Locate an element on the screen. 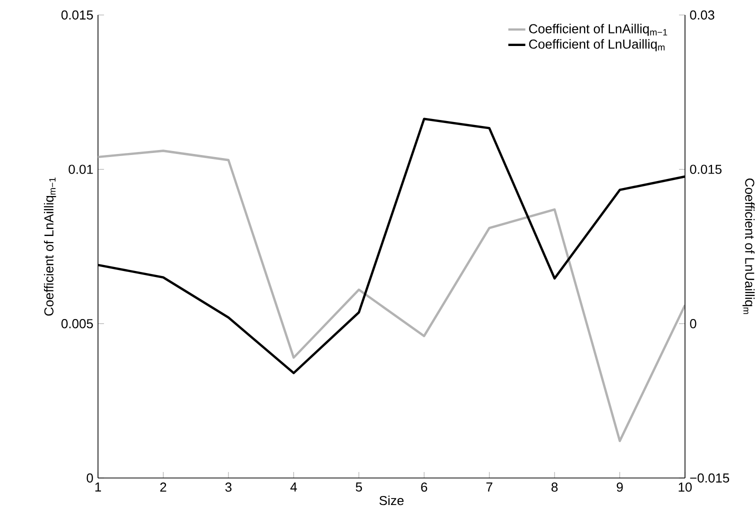 The width and height of the screenshot is (756, 526). x-tick-label: 3 is located at coordinates (228, 487).